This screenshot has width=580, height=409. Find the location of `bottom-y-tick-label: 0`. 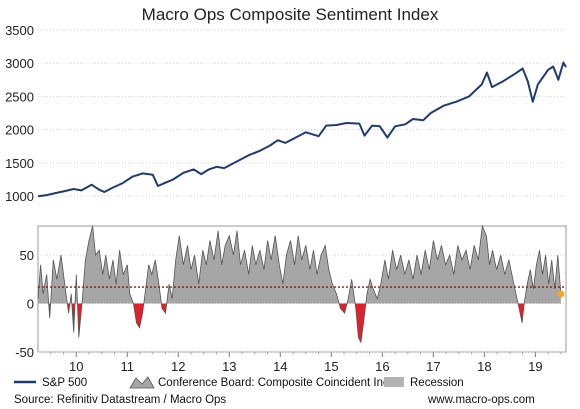

bottom-y-tick-label: 0 is located at coordinates (30, 304).